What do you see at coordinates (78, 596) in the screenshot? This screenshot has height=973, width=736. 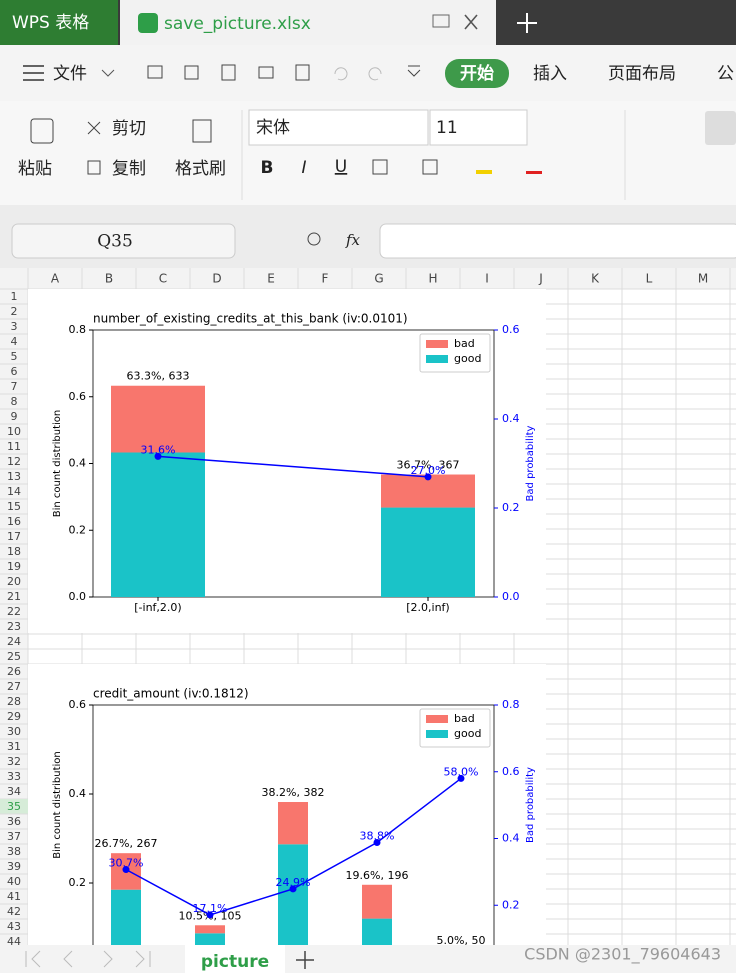 I see `y-tick-label: 0.0` at bounding box center [78, 596].